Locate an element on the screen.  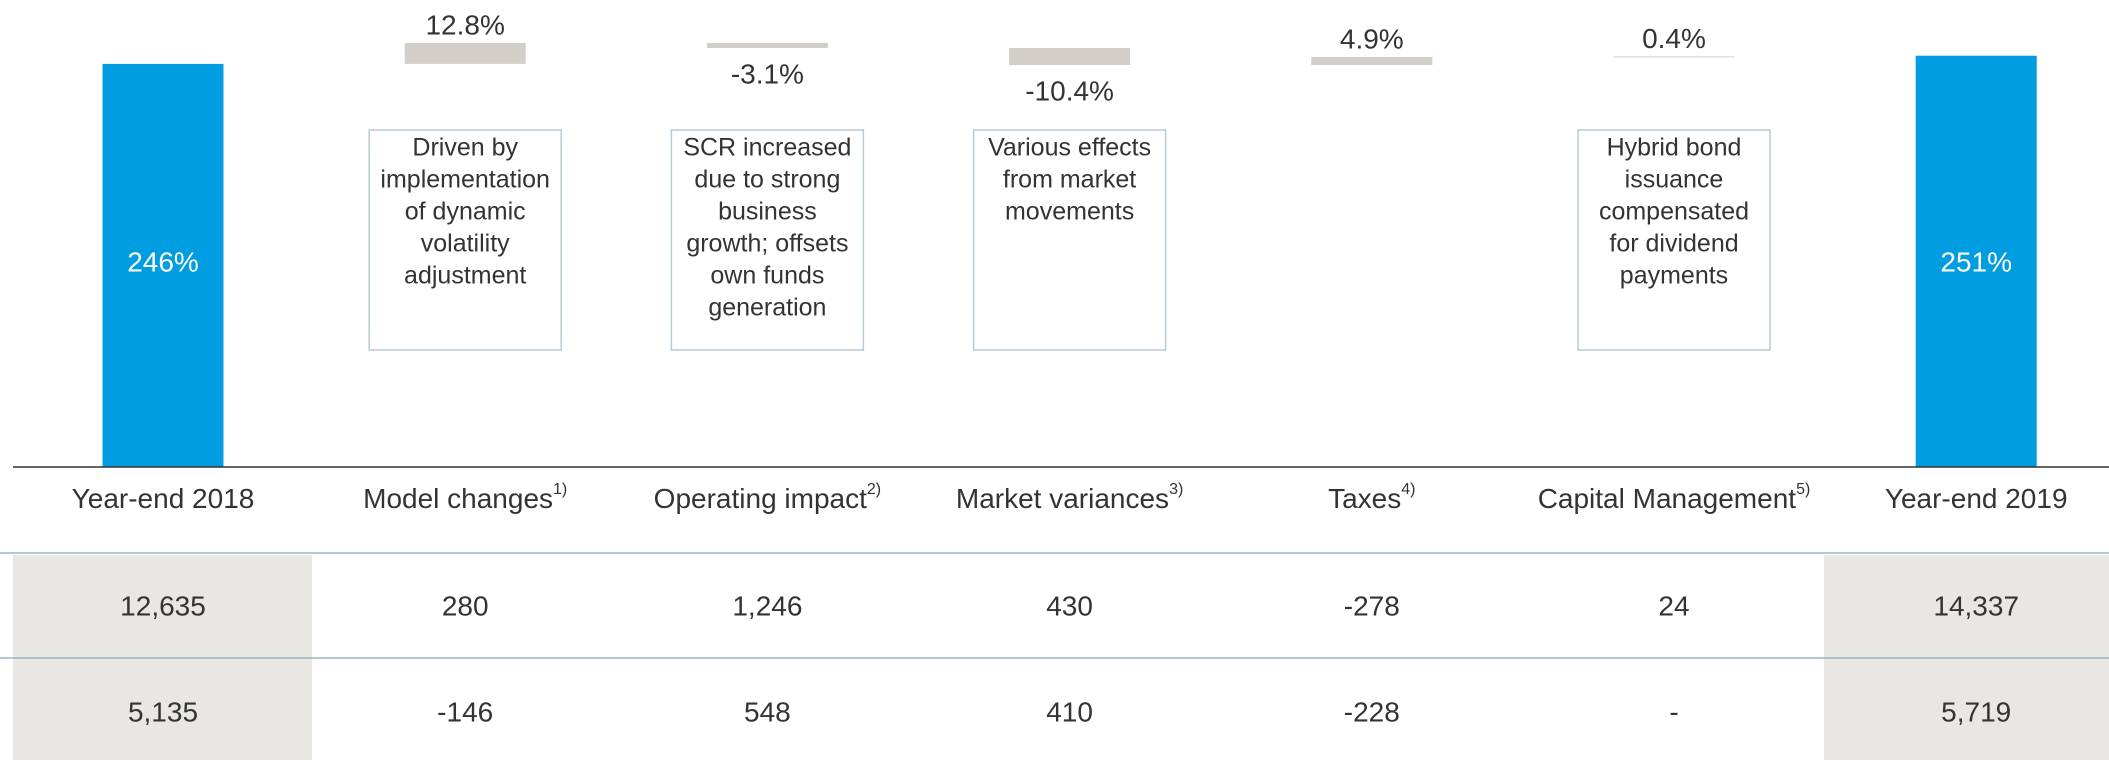
category-label: Operating impact2) is located at coordinates (767, 497).